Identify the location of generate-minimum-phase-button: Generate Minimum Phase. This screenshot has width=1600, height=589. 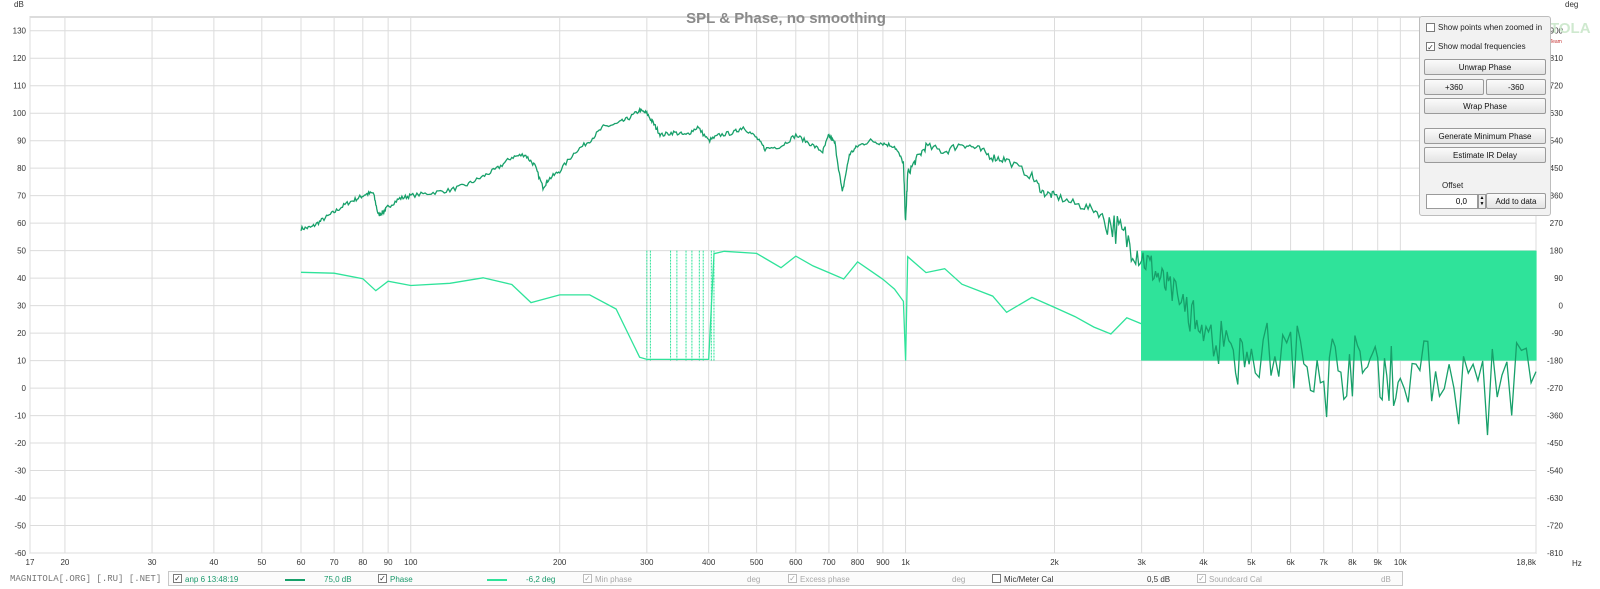
(1485, 136).